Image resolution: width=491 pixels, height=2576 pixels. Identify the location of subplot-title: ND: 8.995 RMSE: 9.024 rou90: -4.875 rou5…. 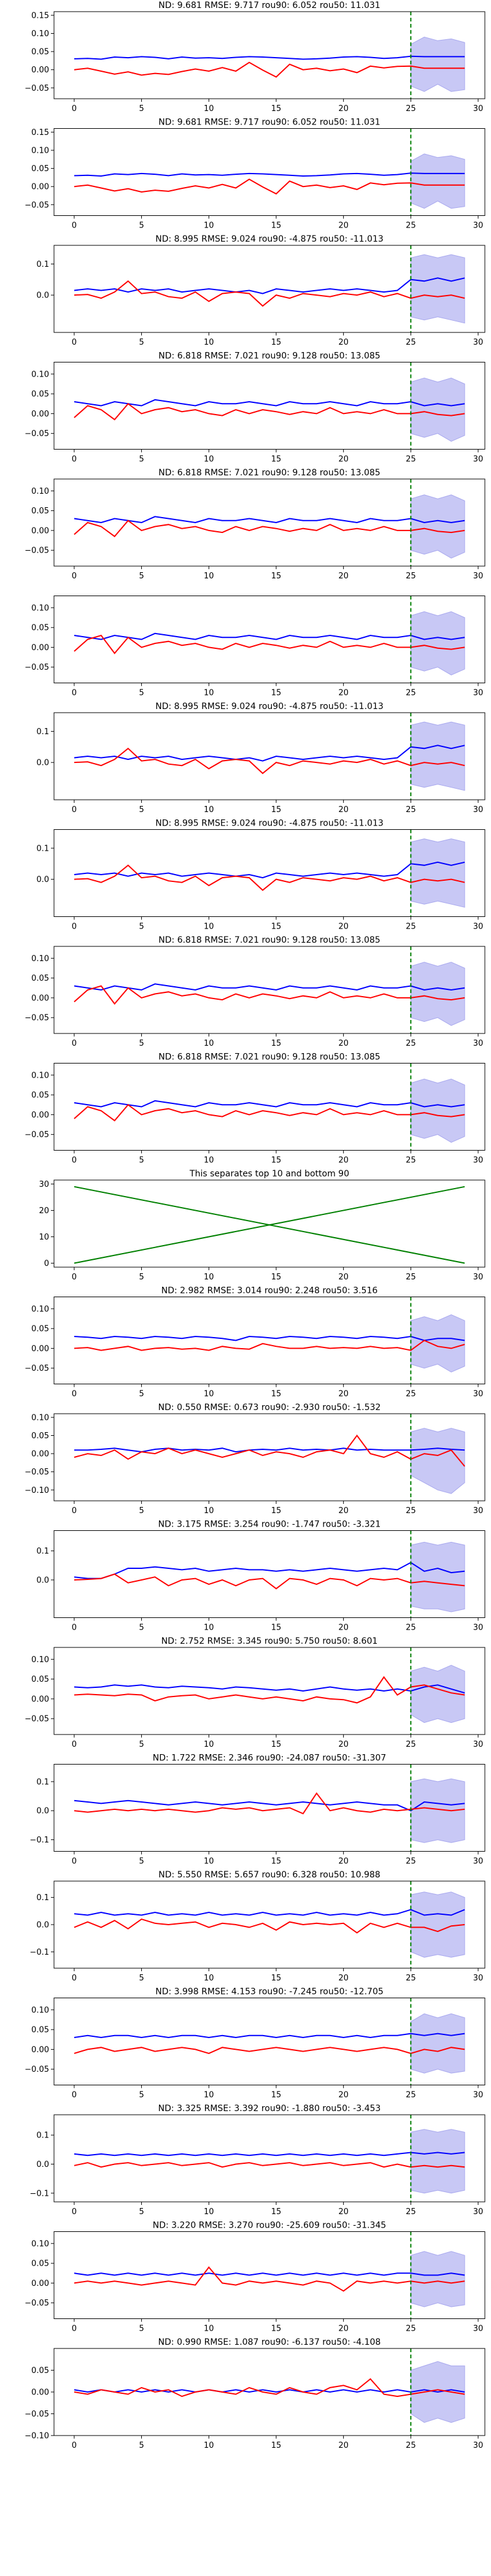
(269, 824).